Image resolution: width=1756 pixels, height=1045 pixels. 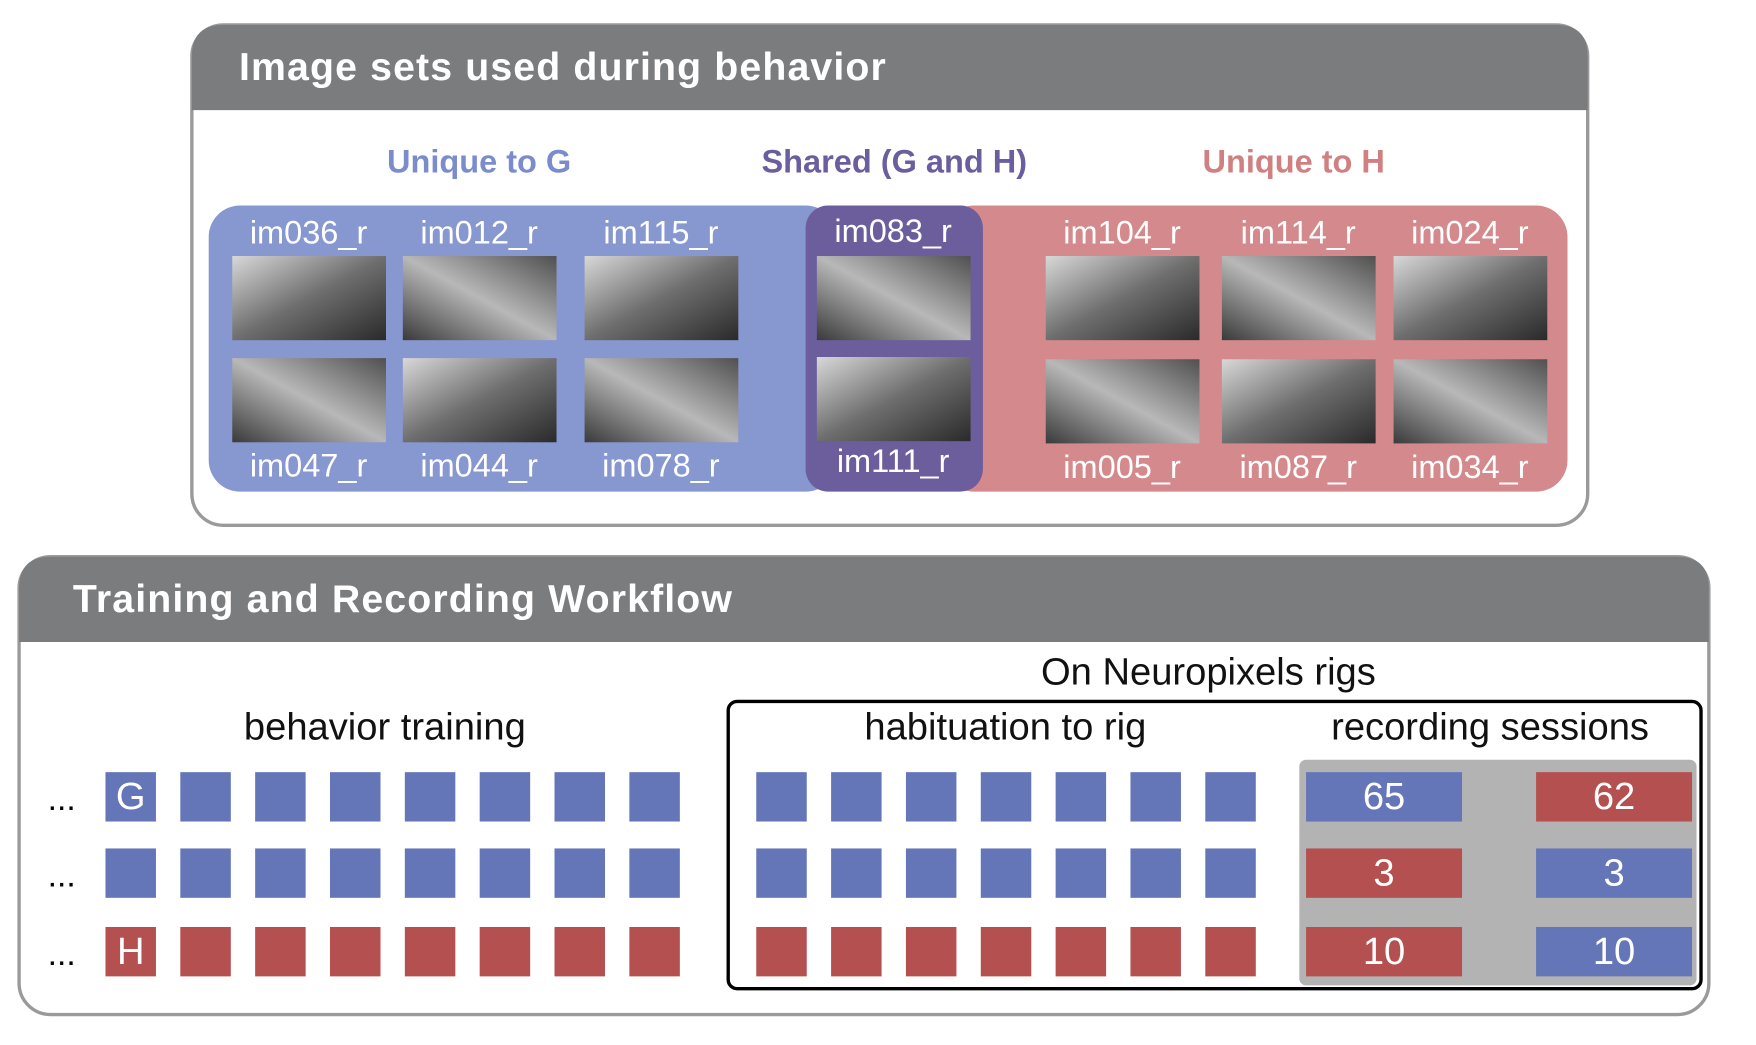 I want to click on panel-title: Image sets used during behavior, so click(x=563, y=67).